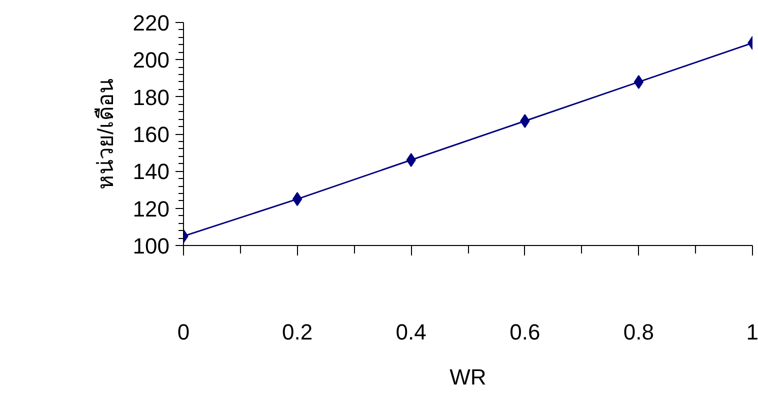 This screenshot has width=758, height=417. I want to click on y-tick-label: 160, so click(151, 134).